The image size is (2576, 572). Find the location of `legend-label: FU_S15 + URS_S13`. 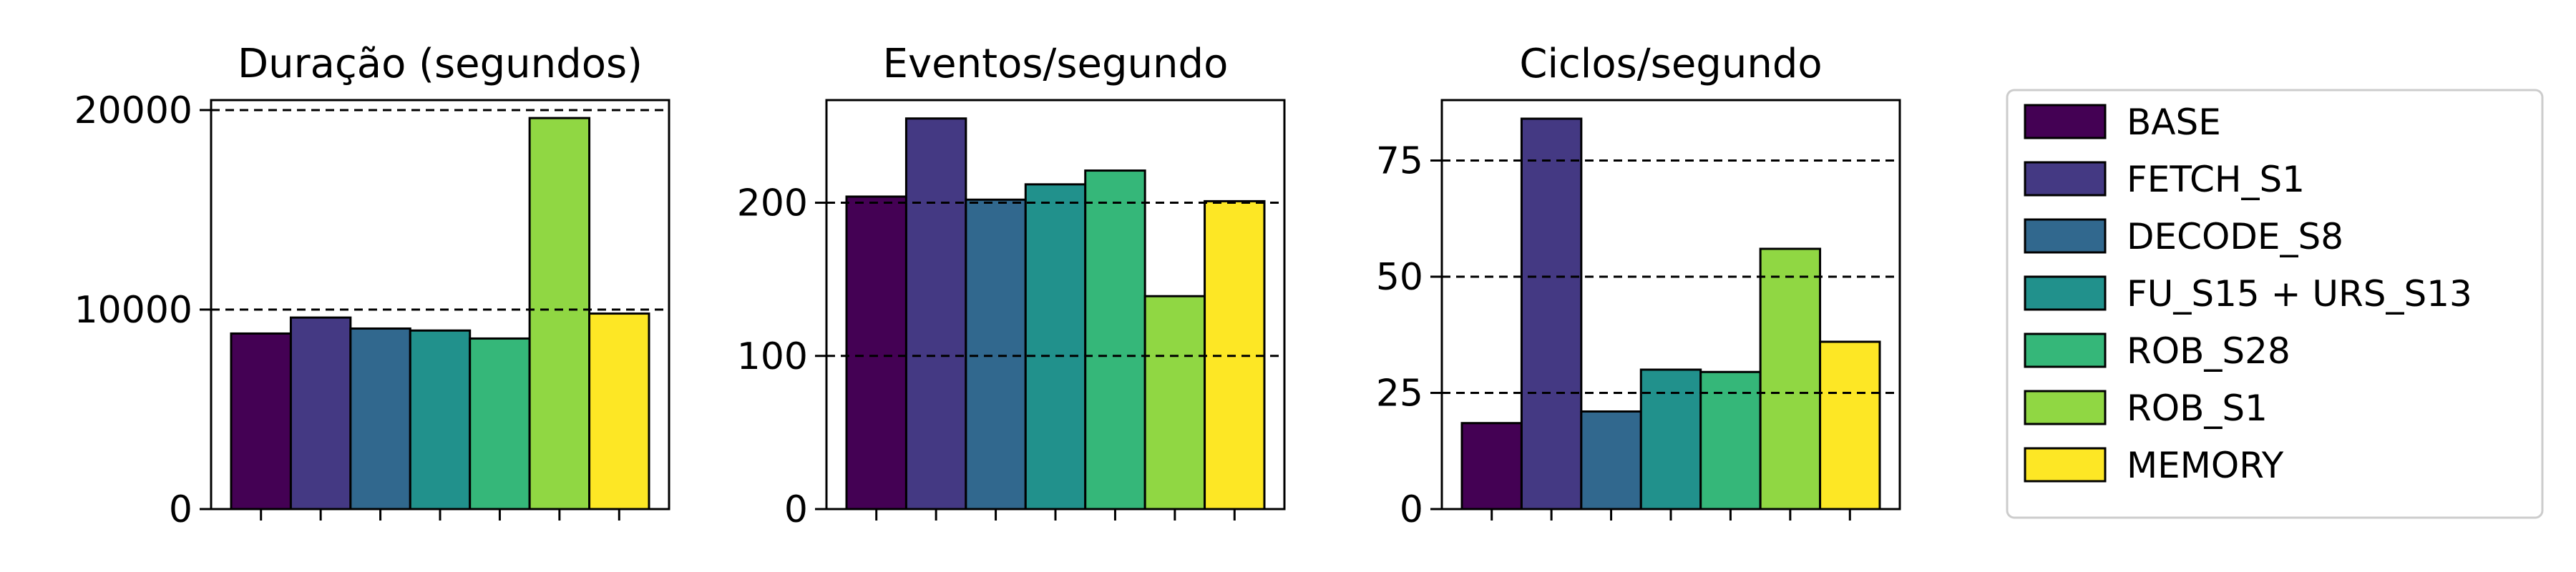

legend-label: FU_S15 + URS_S13 is located at coordinates (2299, 294).